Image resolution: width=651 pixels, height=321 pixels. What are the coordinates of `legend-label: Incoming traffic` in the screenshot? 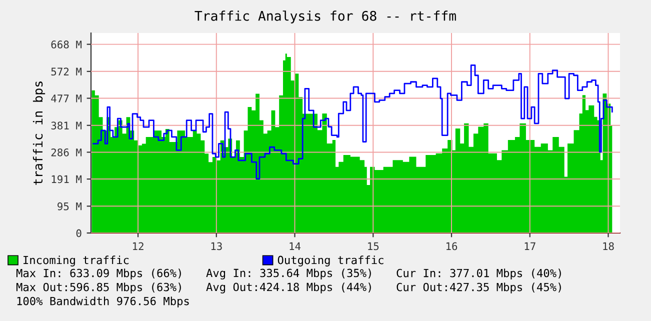 It's located at (76, 261).